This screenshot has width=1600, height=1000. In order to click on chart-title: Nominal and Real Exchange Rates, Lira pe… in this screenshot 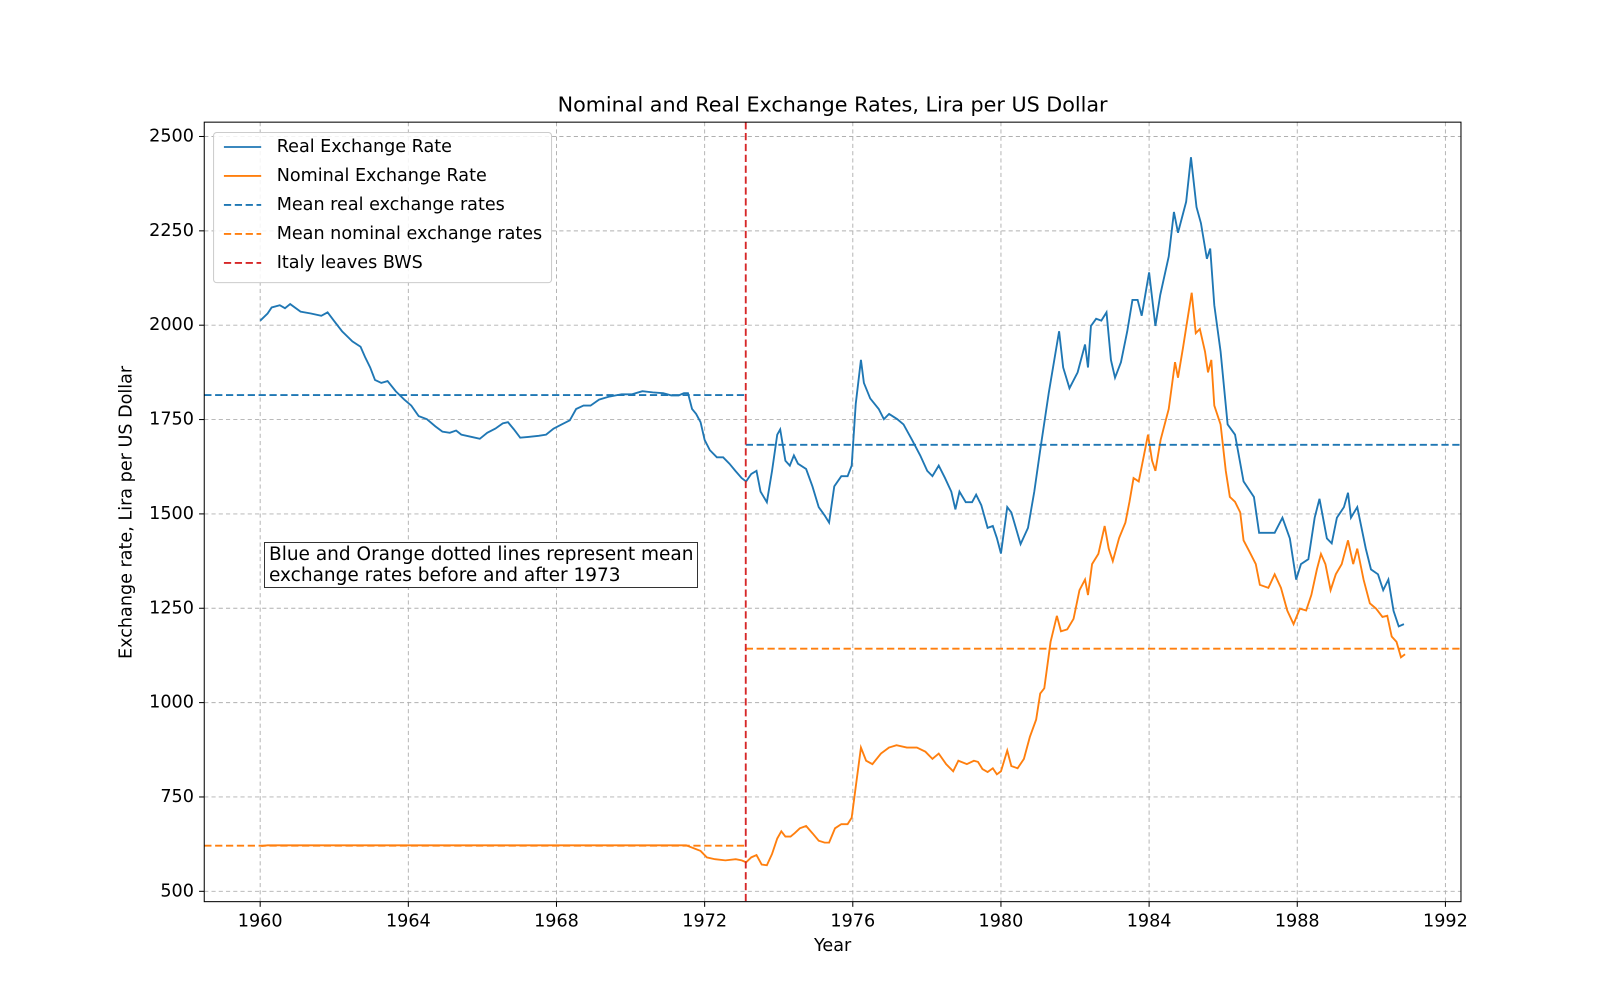, I will do `click(833, 105)`.